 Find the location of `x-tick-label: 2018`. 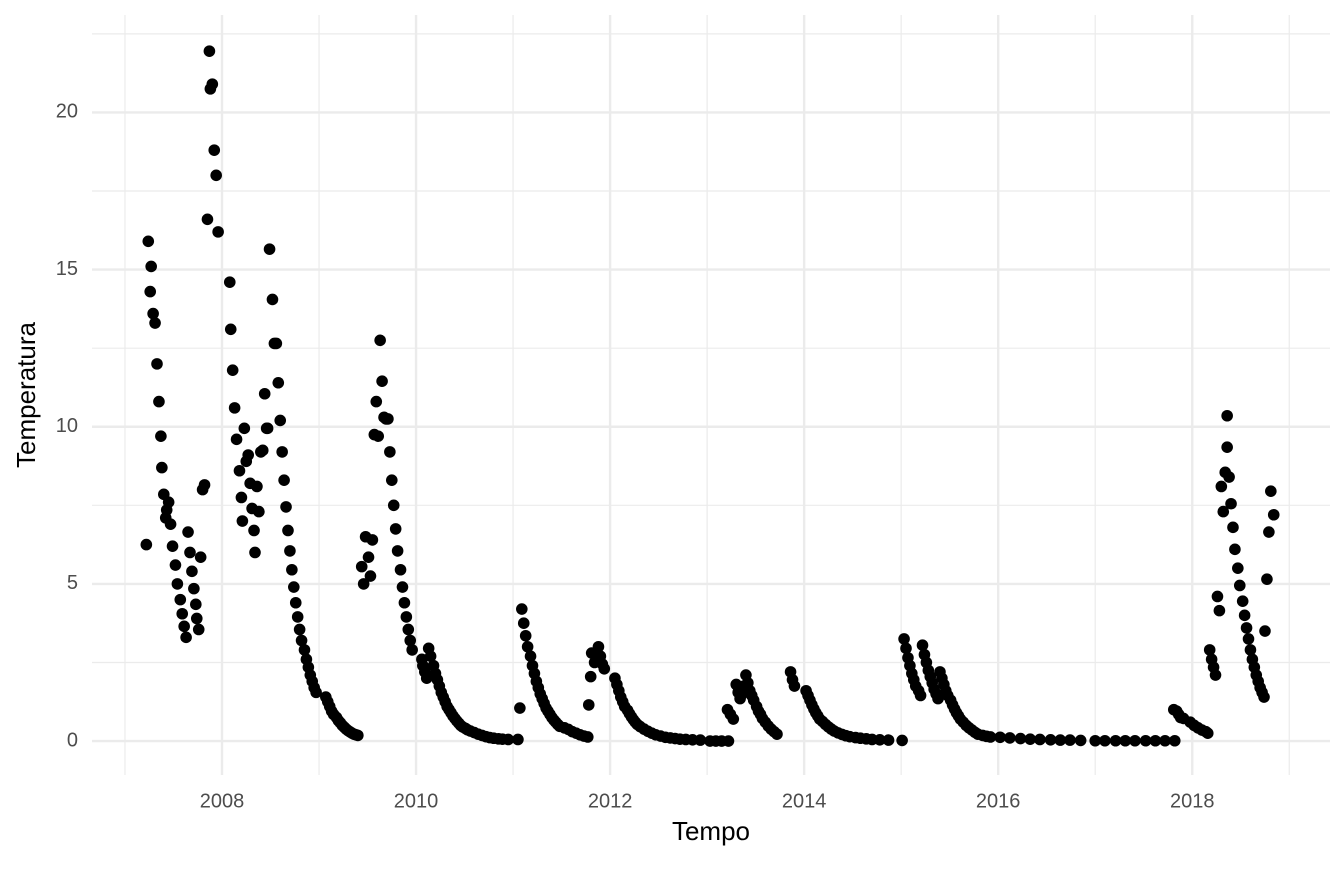

x-tick-label: 2018 is located at coordinates (1192, 801).